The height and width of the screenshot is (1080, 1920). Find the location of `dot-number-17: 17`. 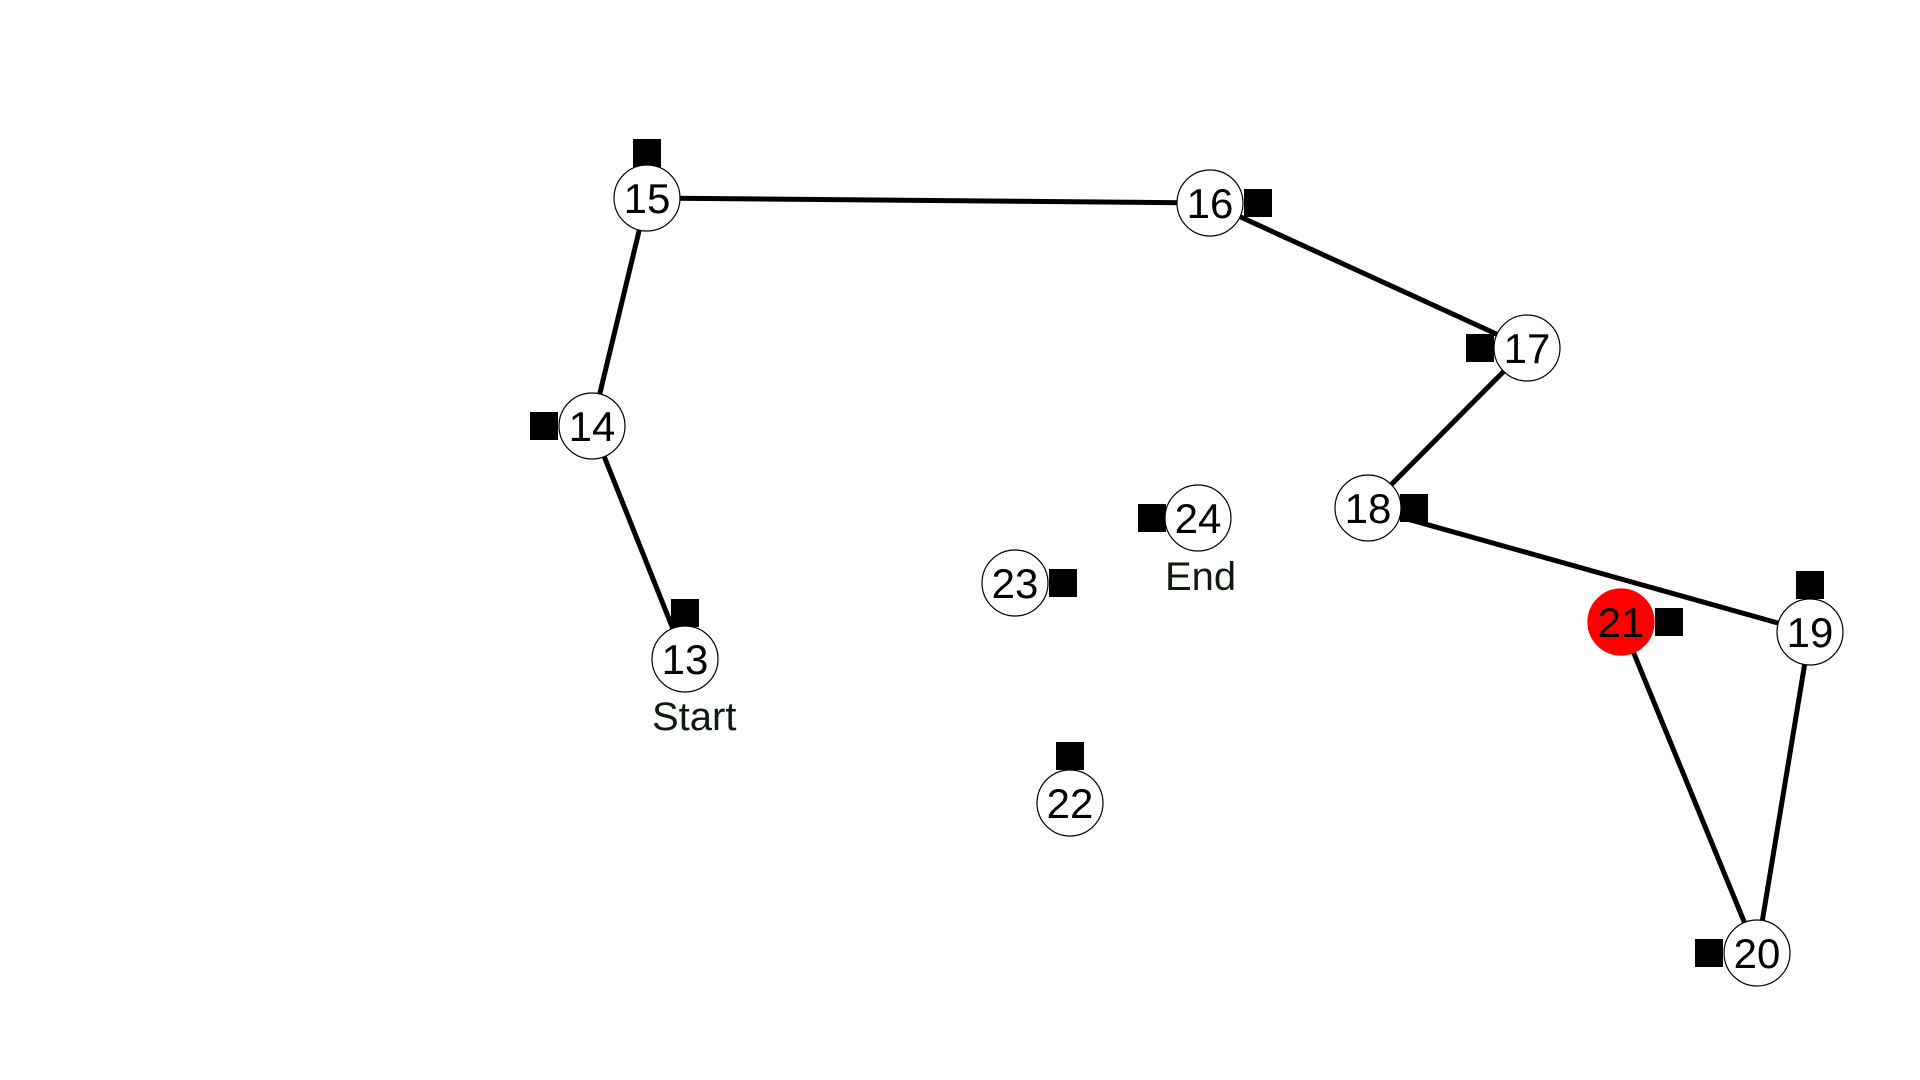

dot-number-17: 17 is located at coordinates (1527, 348).